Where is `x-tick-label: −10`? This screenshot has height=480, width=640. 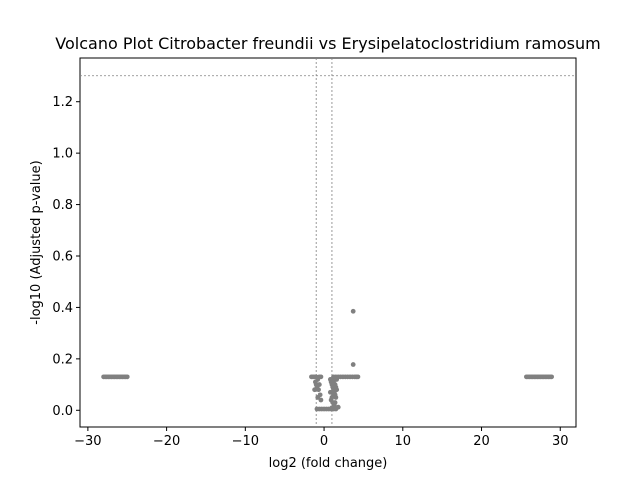 x-tick-label: −10 is located at coordinates (245, 441).